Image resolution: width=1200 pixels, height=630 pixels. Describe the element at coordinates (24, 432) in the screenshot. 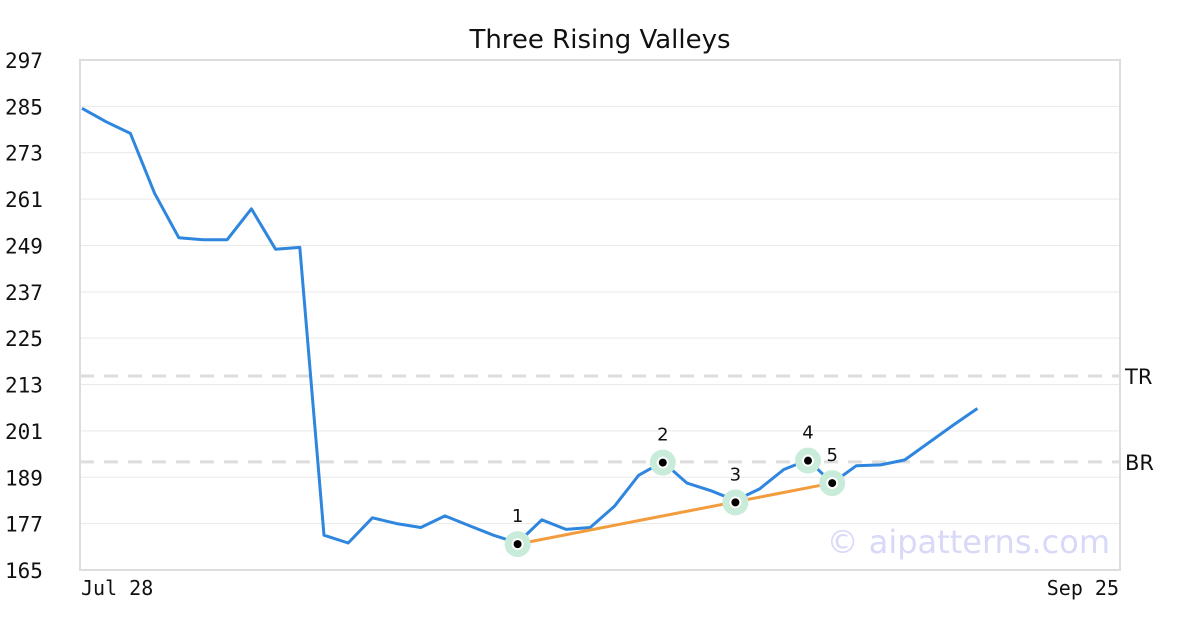

I see `y-tick-label: 201` at that location.